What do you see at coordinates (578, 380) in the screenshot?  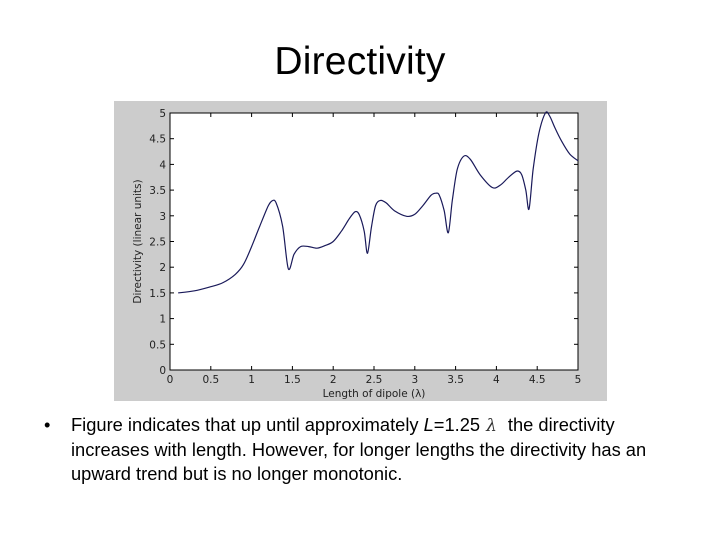 I see `x-tick-label: 5` at bounding box center [578, 380].